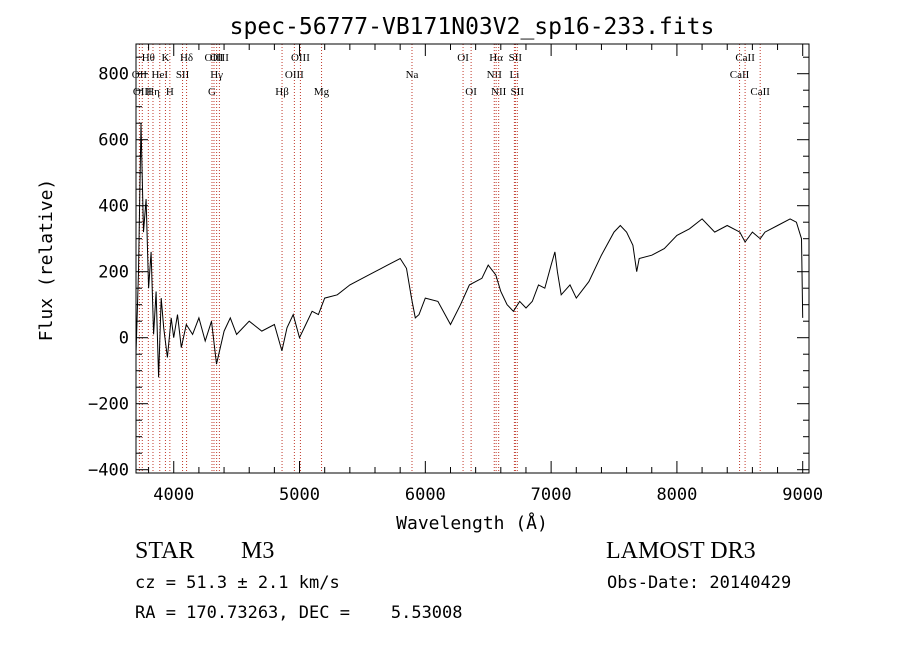 Image resolution: width=900 pixels, height=649 pixels. What do you see at coordinates (740, 75) in the screenshot?
I see `line-label-26: CaII` at bounding box center [740, 75].